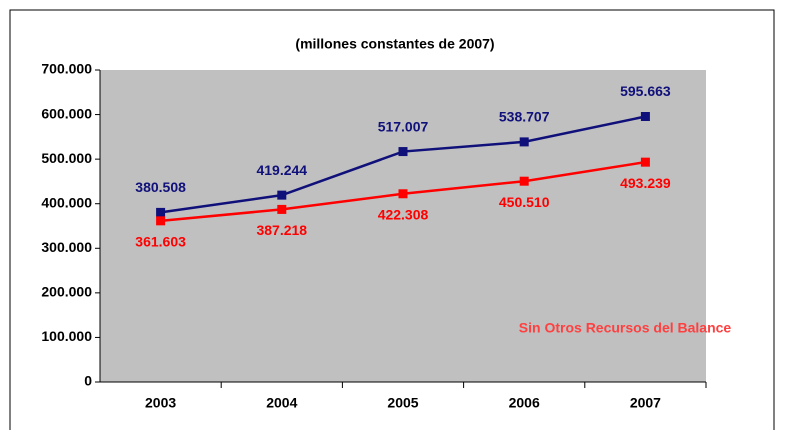 The image size is (806, 430). What do you see at coordinates (394, 44) in the screenshot?
I see `chart-title: (millones constantes de 2007)` at bounding box center [394, 44].